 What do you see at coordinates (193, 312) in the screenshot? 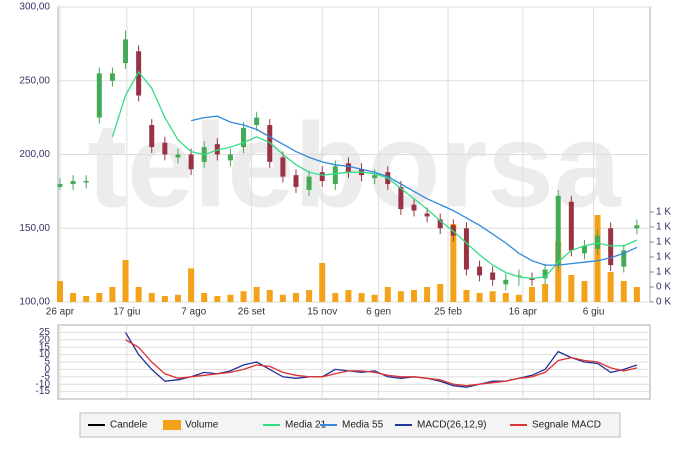
I see `x-tick-label: 7 ago` at bounding box center [193, 312].